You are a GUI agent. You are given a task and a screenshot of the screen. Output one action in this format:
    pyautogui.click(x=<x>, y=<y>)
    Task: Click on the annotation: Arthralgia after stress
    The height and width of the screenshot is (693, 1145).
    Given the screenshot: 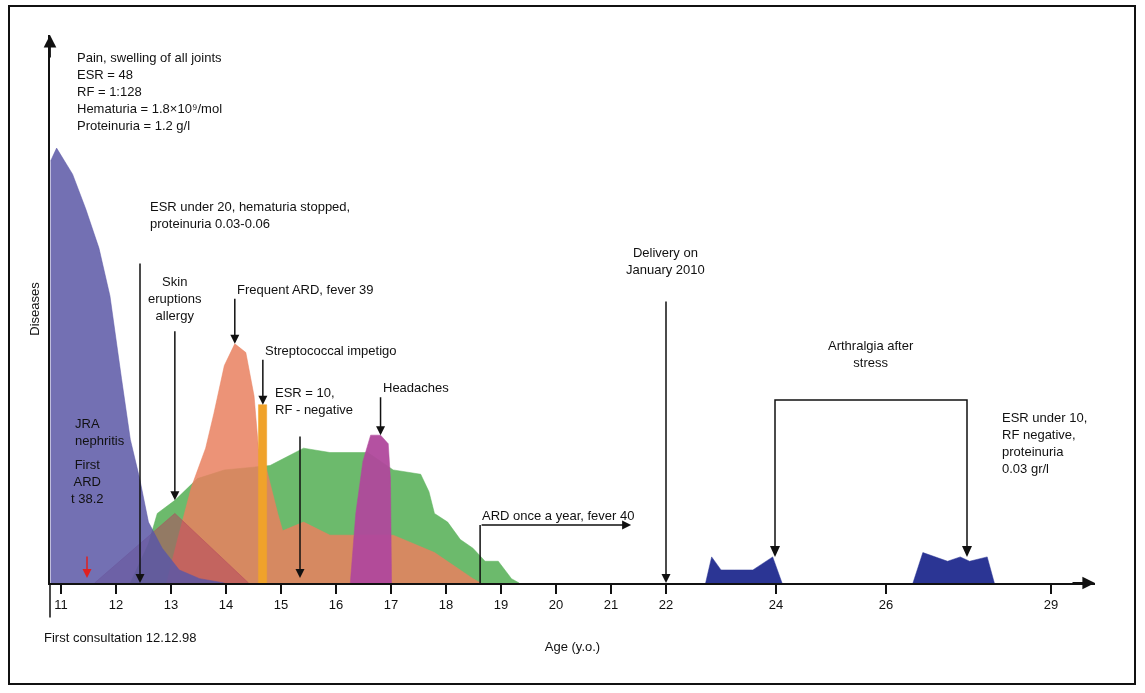 What is the action you would take?
    pyautogui.click(x=871, y=354)
    